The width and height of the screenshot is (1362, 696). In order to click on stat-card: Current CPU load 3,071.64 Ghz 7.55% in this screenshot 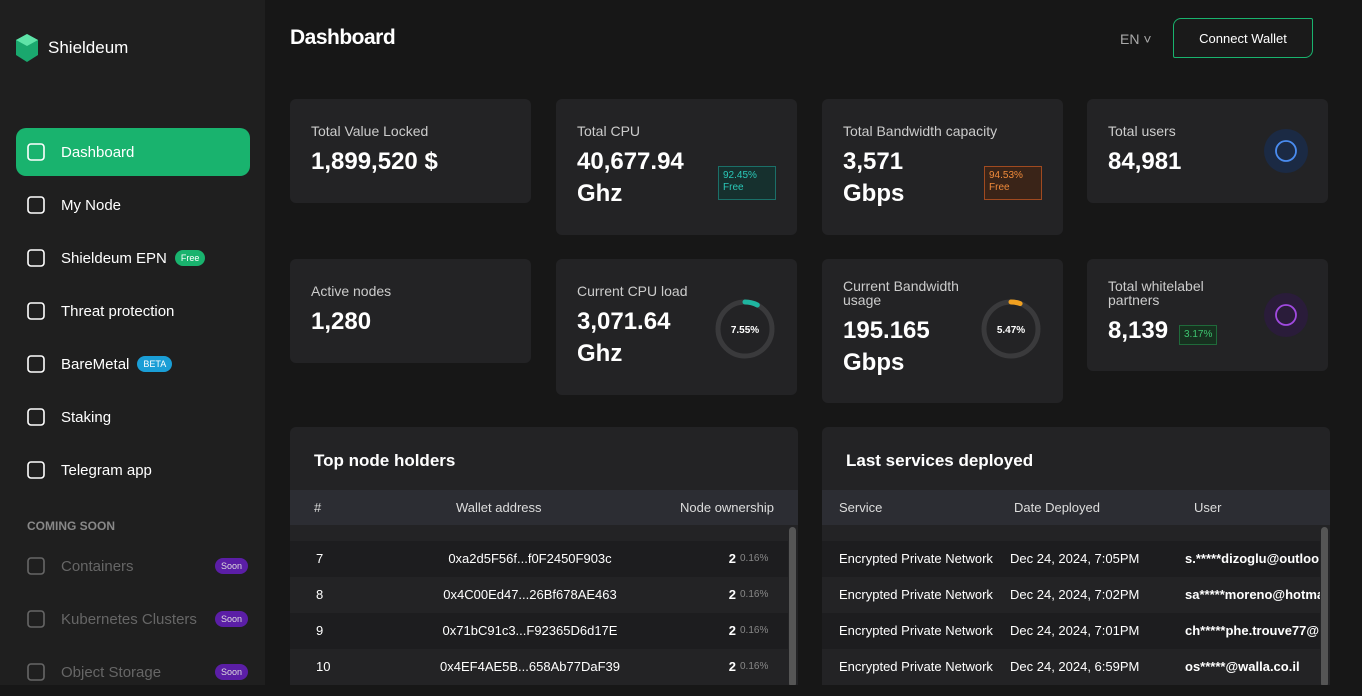, I will do `click(676, 327)`.